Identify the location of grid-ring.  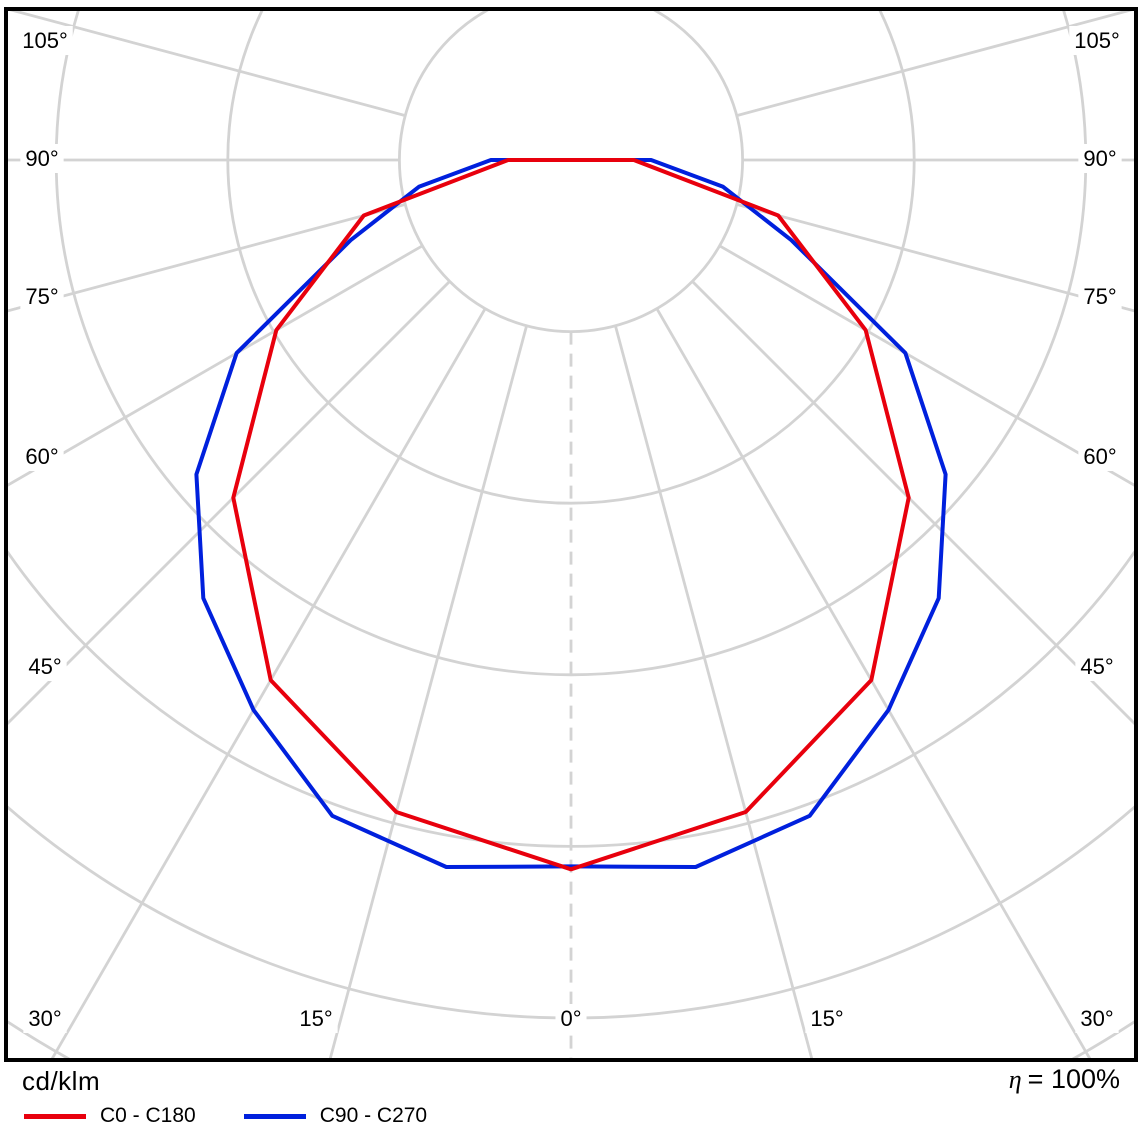
(571, 172).